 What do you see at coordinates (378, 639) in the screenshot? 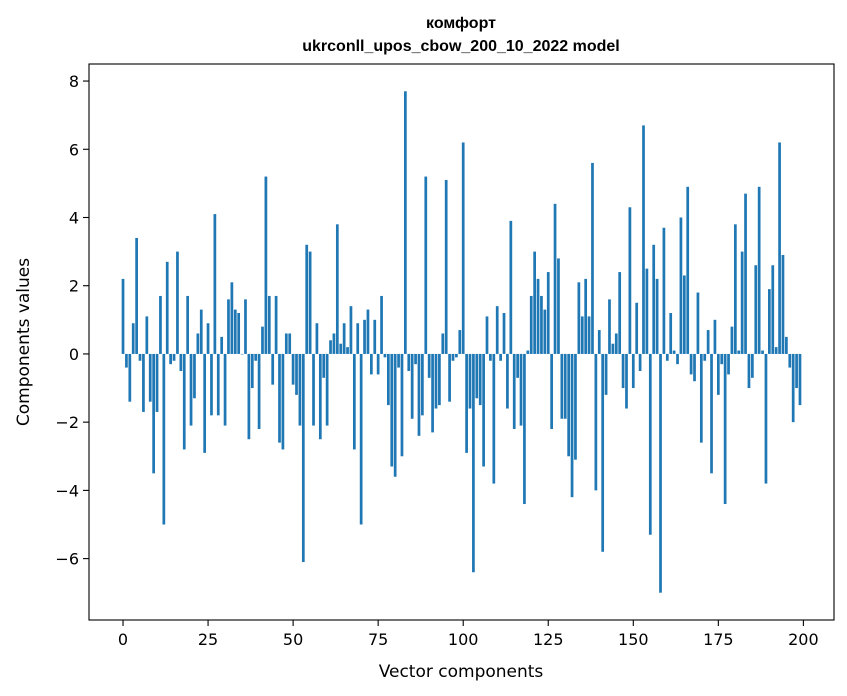
I see `x-tick-label: 75` at bounding box center [378, 639].